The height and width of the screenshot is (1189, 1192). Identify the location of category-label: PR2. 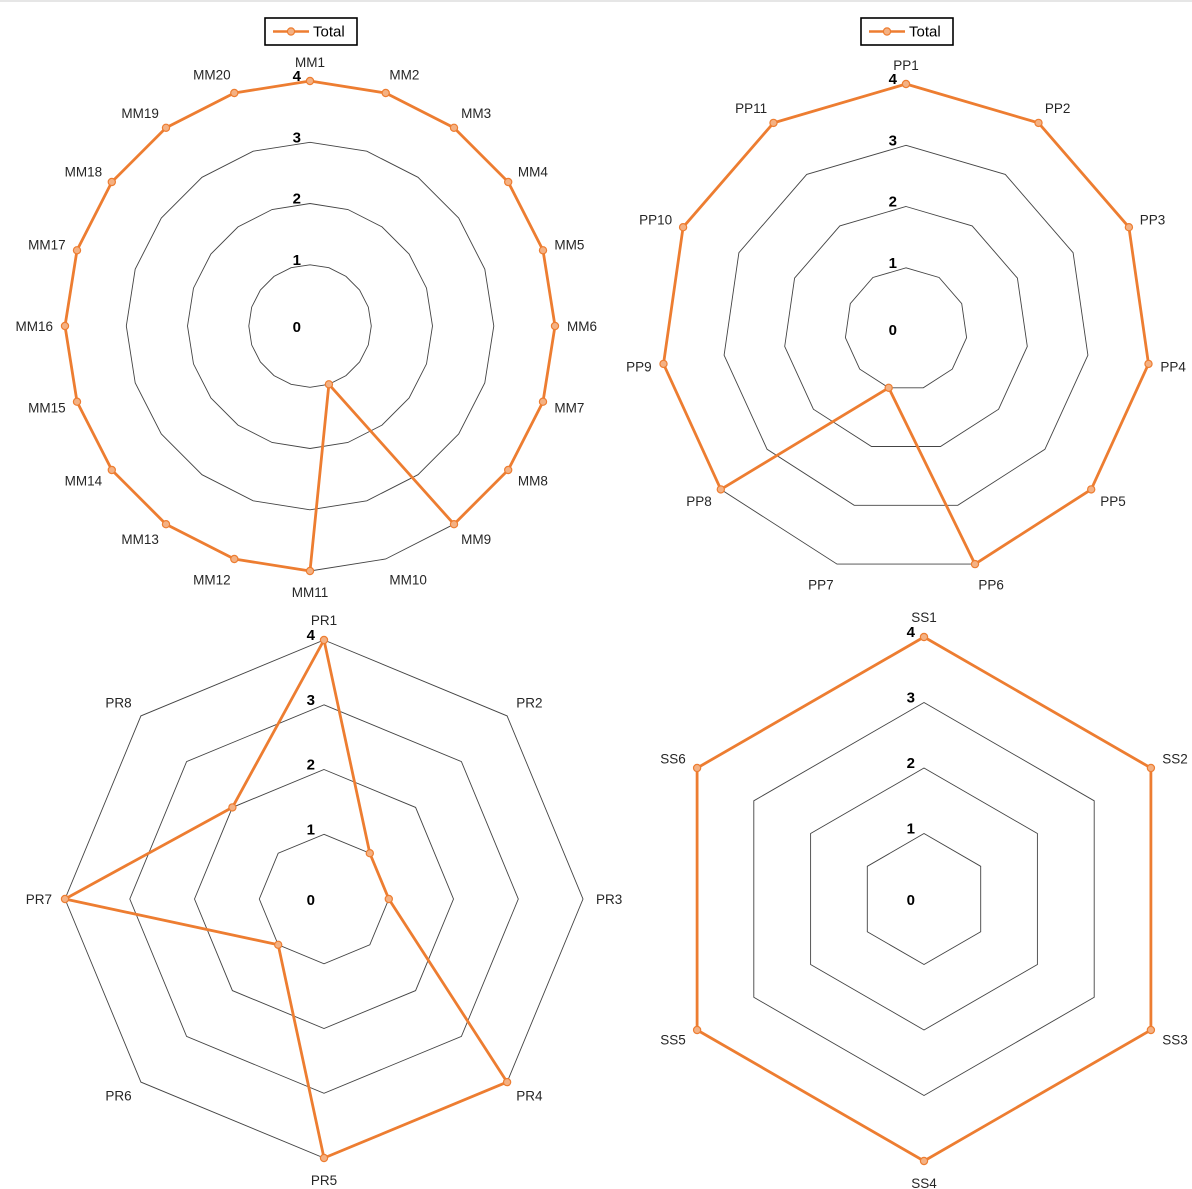
(529, 702).